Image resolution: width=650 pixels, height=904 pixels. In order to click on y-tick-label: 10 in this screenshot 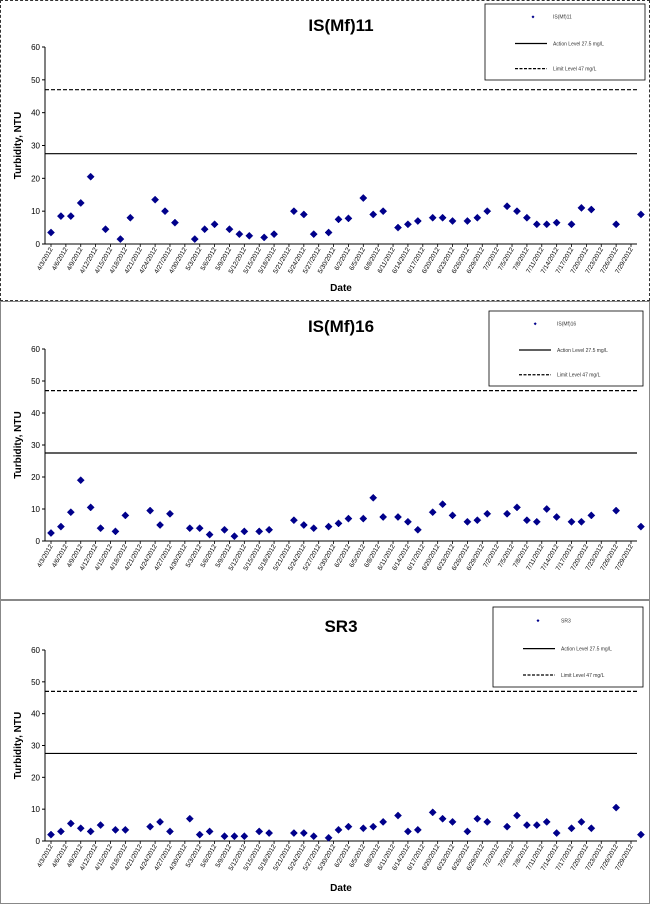, I will do `click(35, 809)`.